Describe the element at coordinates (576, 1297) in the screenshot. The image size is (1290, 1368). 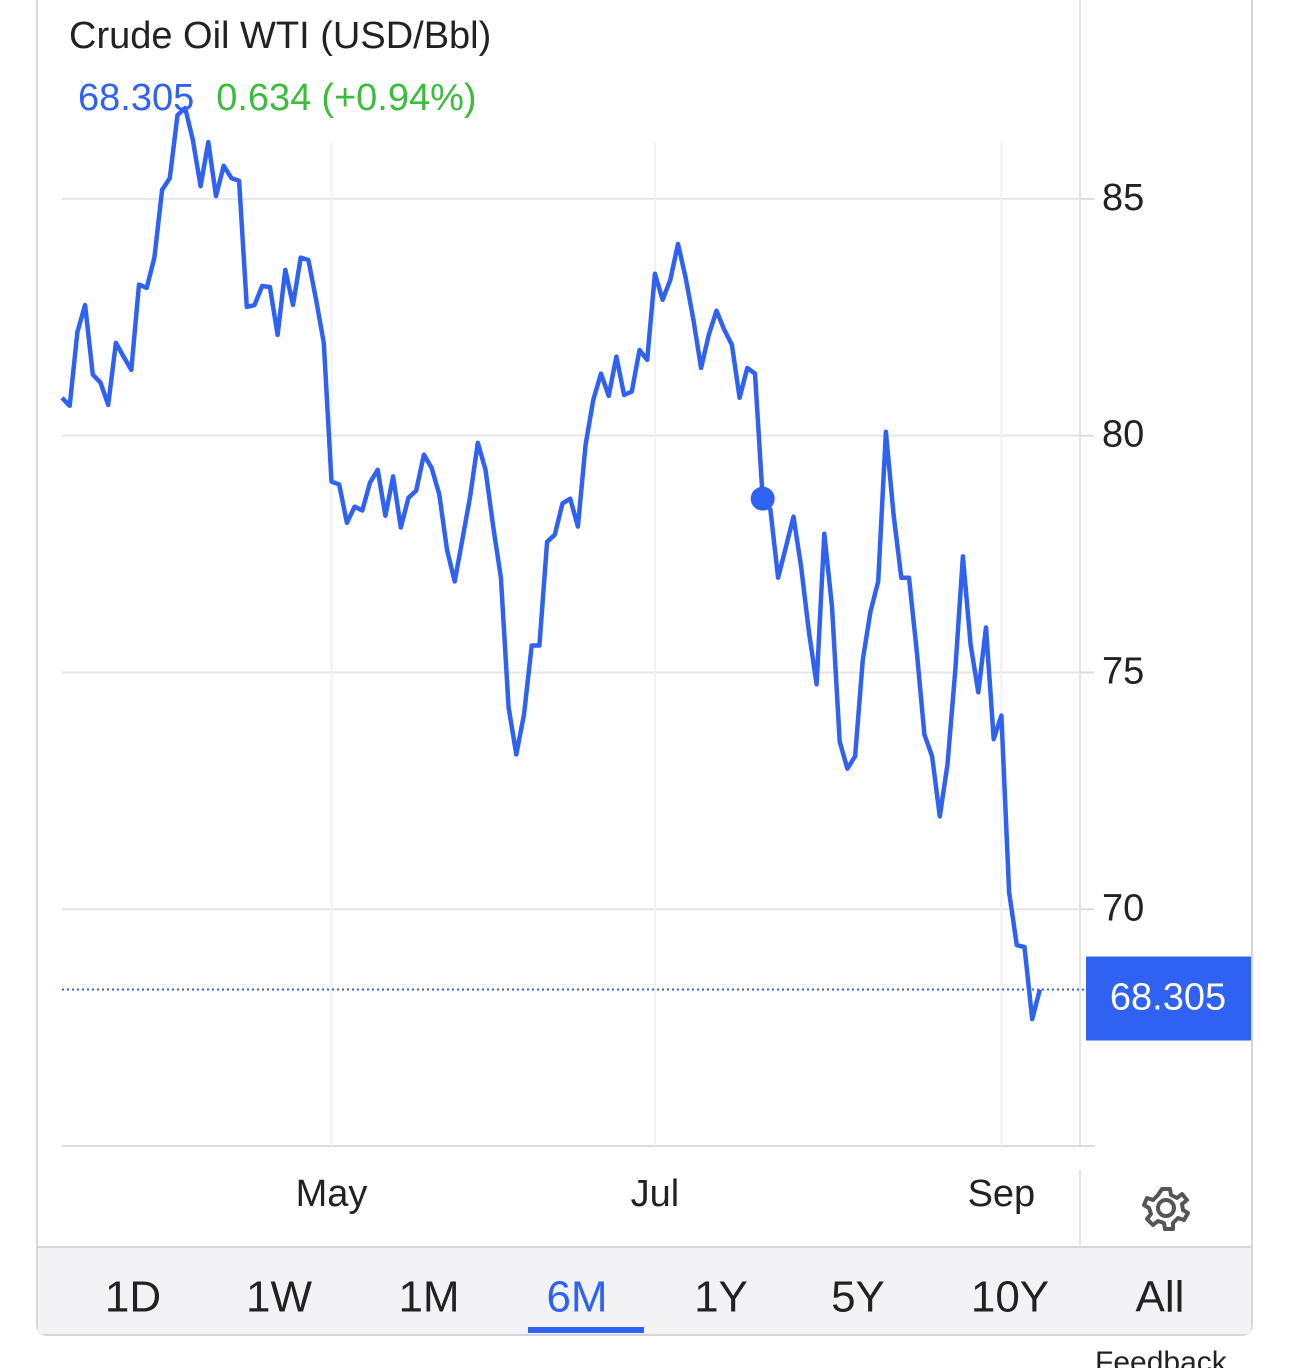
I see `range-button: 6M` at that location.